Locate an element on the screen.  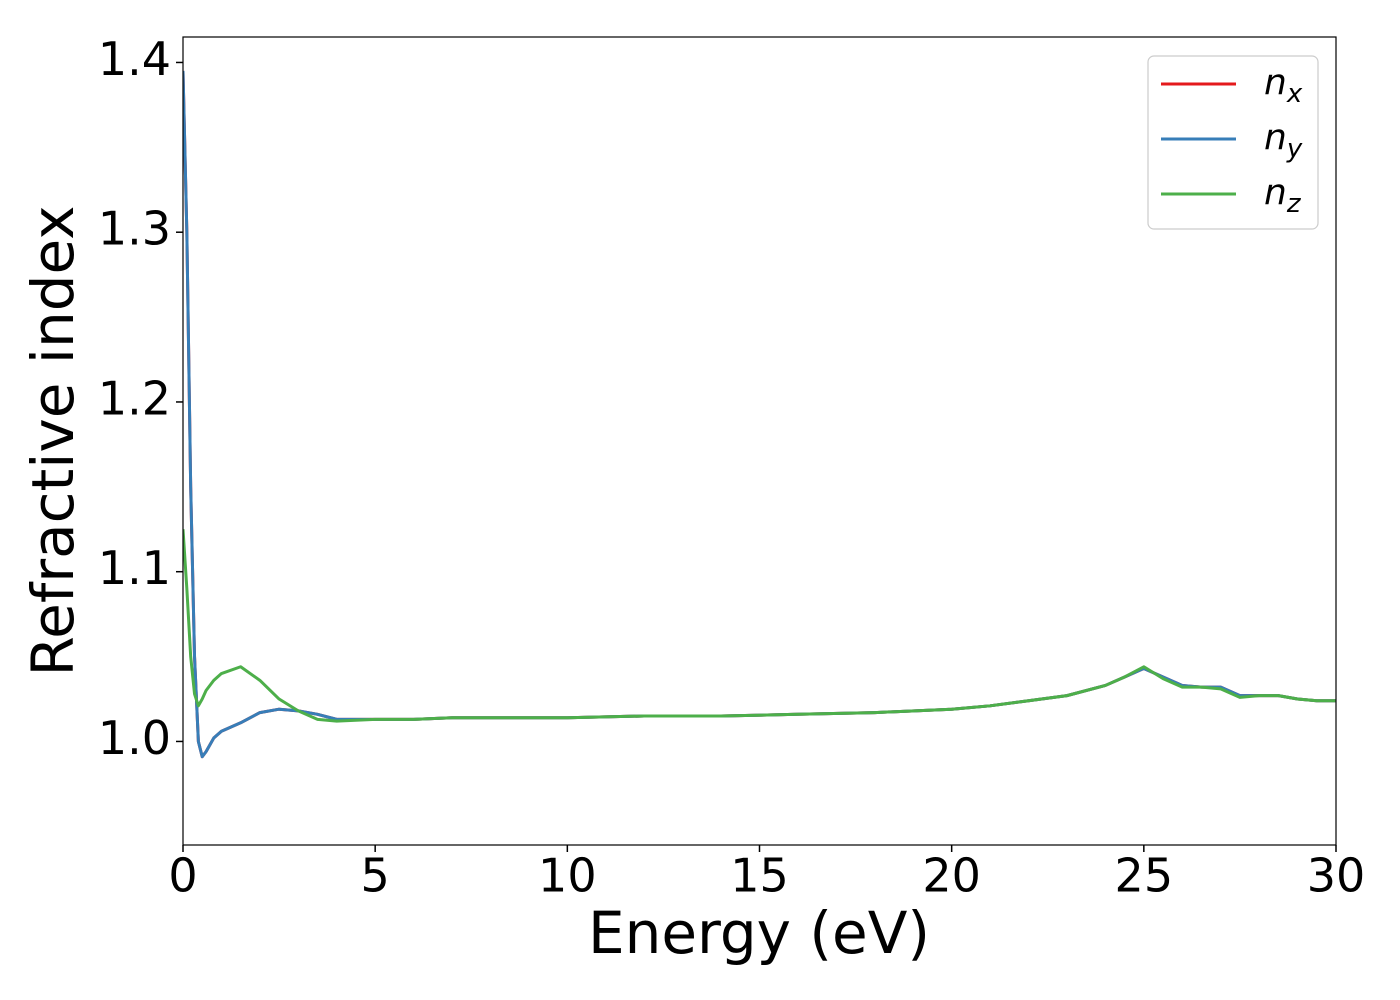
y-tick-label: 1.2 is located at coordinates (134, 398).